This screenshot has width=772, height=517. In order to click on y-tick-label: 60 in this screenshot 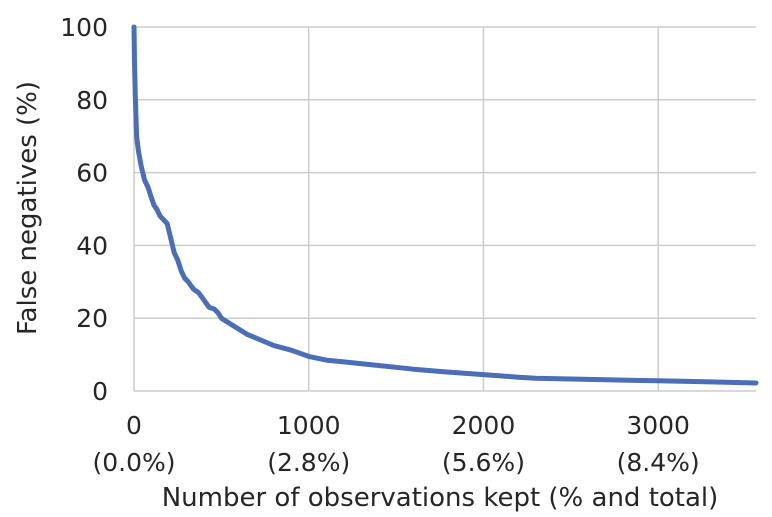, I will do `click(92, 173)`.